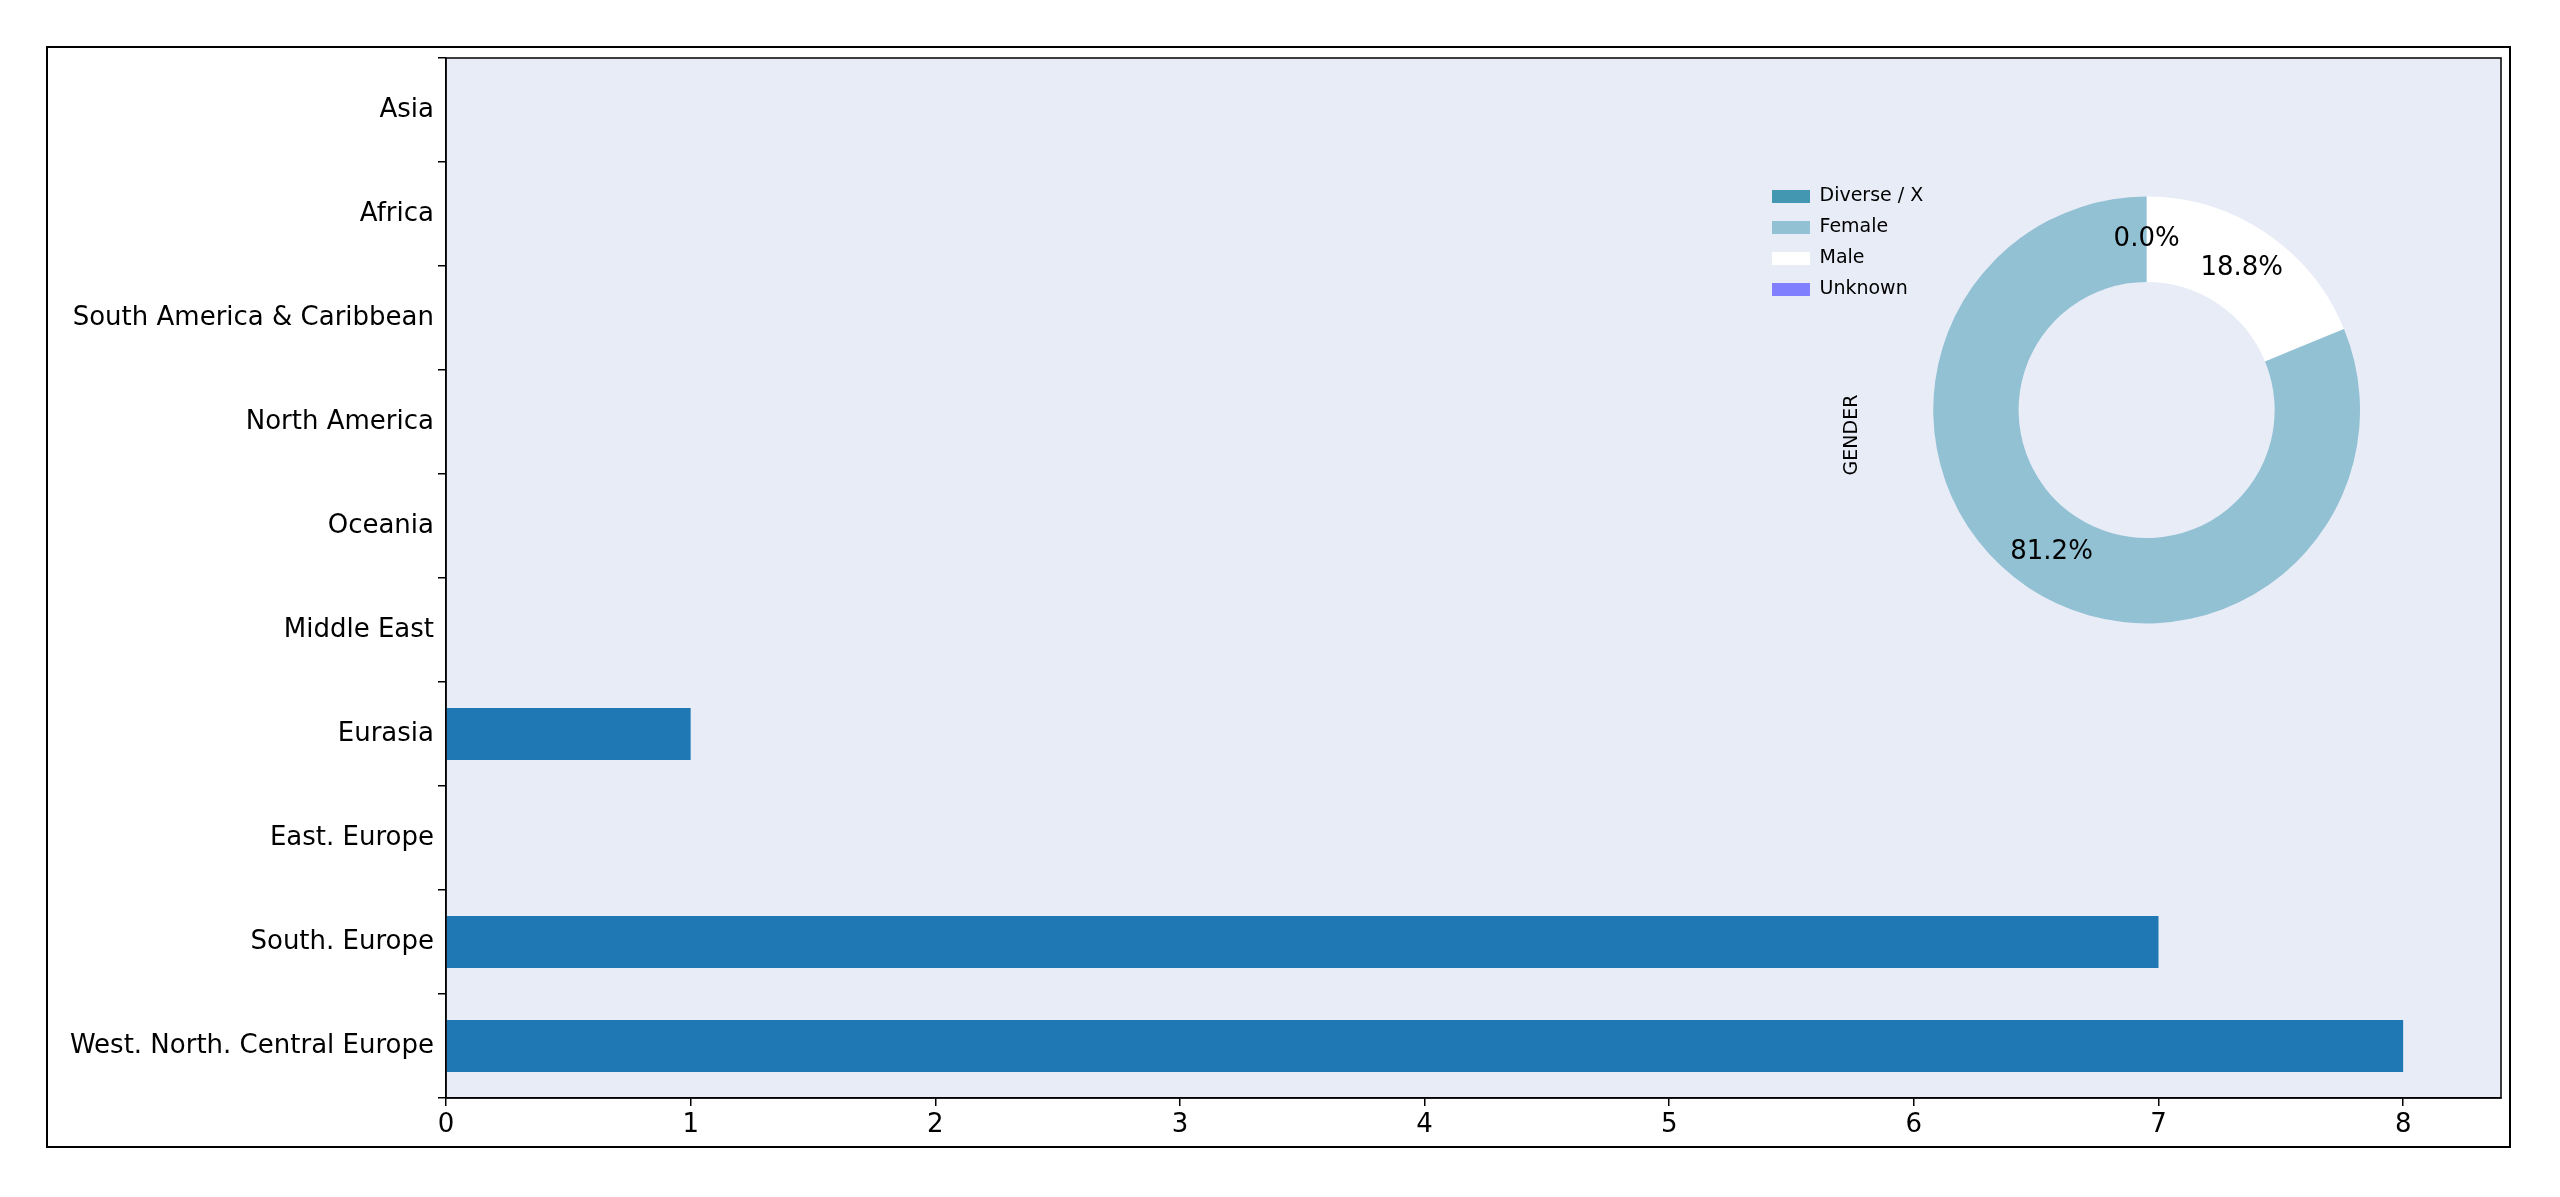 The width and height of the screenshot is (2560, 1197). Describe the element at coordinates (2146, 237) in the screenshot. I see `text: 0.0%` at that location.